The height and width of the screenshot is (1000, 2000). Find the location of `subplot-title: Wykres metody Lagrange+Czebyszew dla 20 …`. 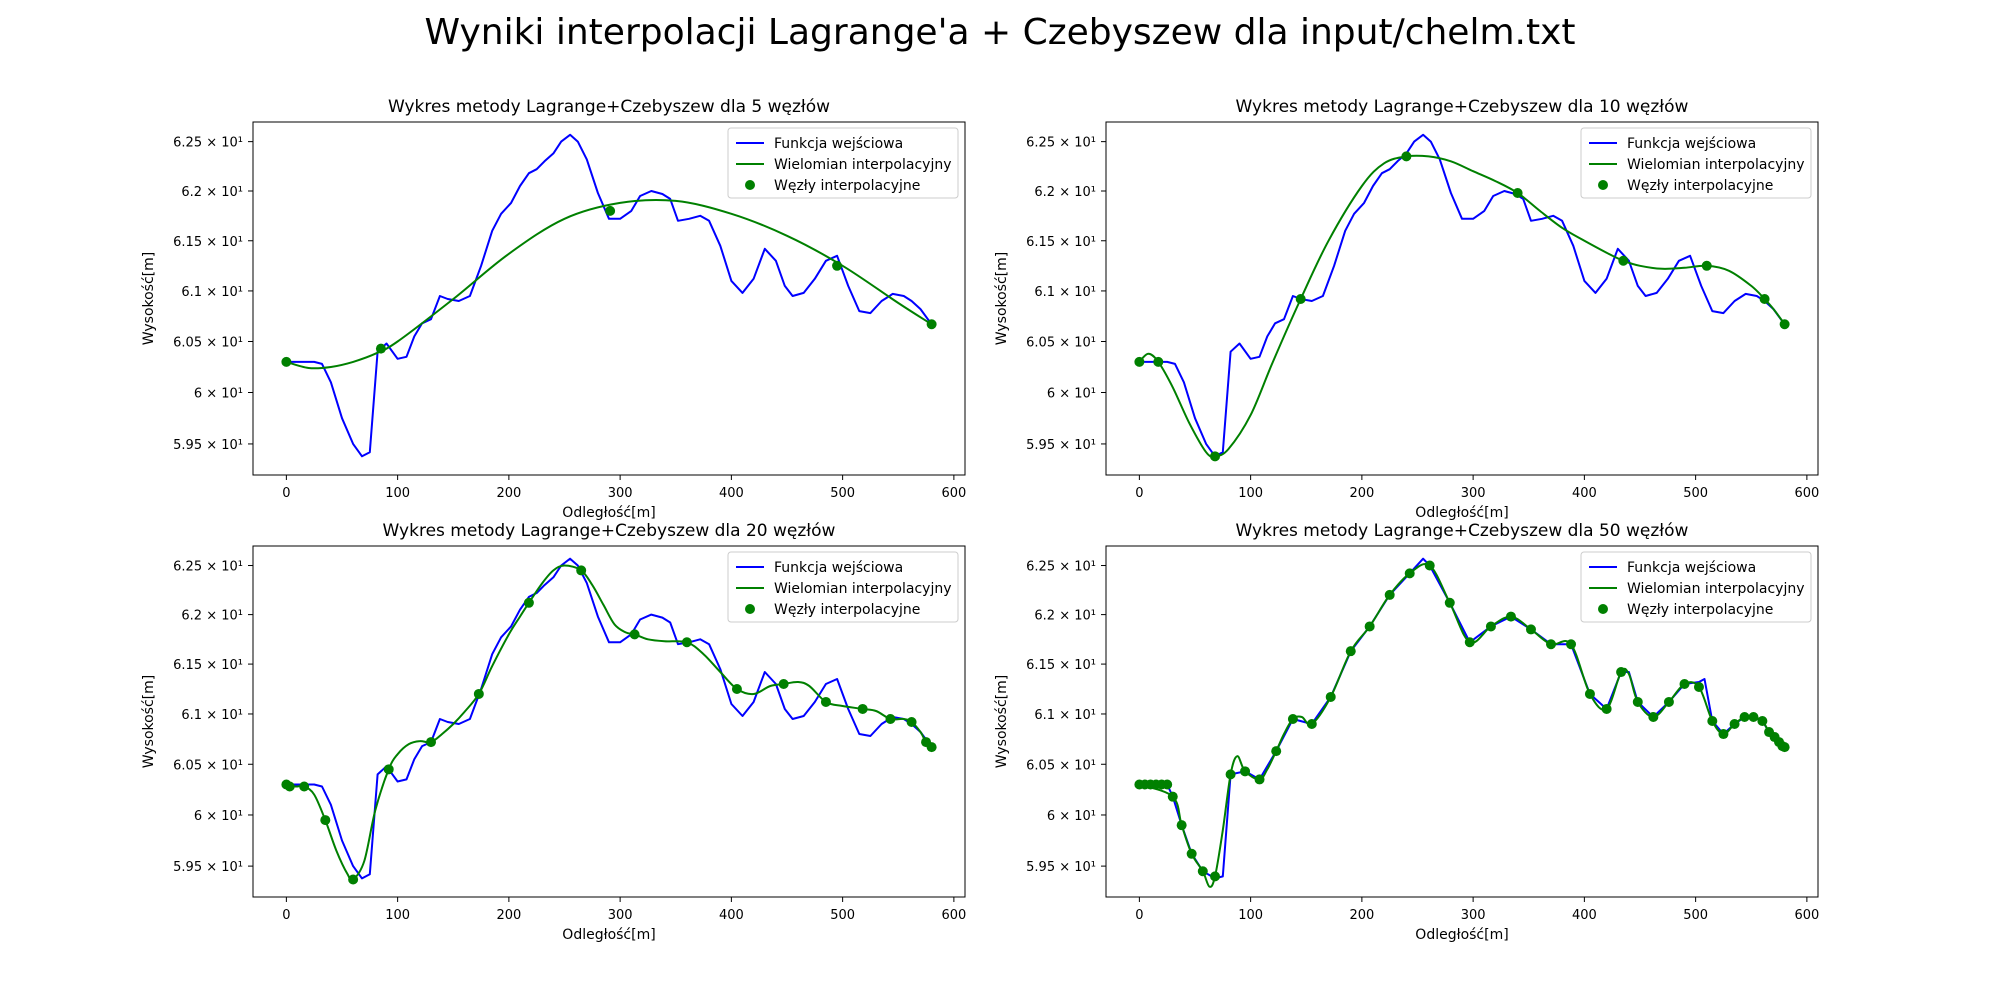

subplot-title: Wykres metody Lagrange+Czebyszew dla 20 … is located at coordinates (609, 531).